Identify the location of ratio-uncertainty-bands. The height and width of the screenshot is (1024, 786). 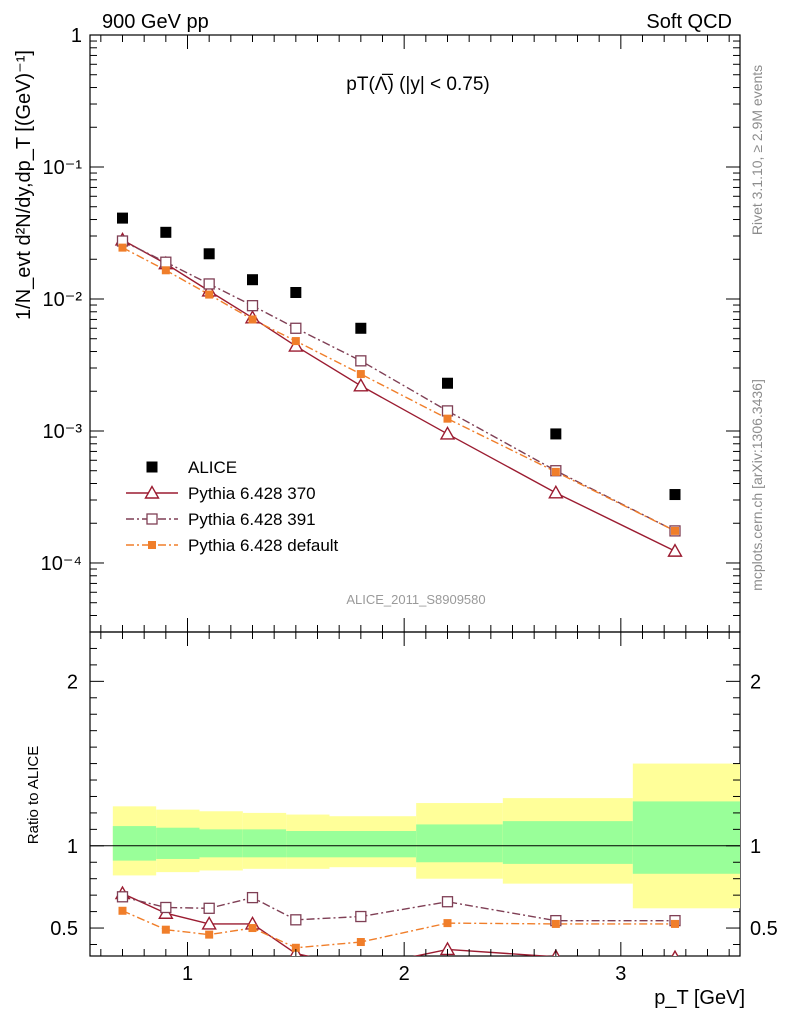
(426, 836).